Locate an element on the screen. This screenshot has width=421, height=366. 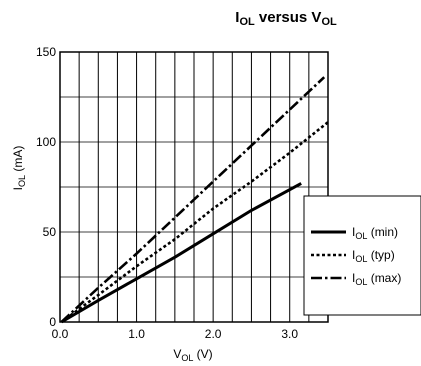
legend: IOL (min) IOL (typ) IOL (max) is located at coordinates (362, 255).